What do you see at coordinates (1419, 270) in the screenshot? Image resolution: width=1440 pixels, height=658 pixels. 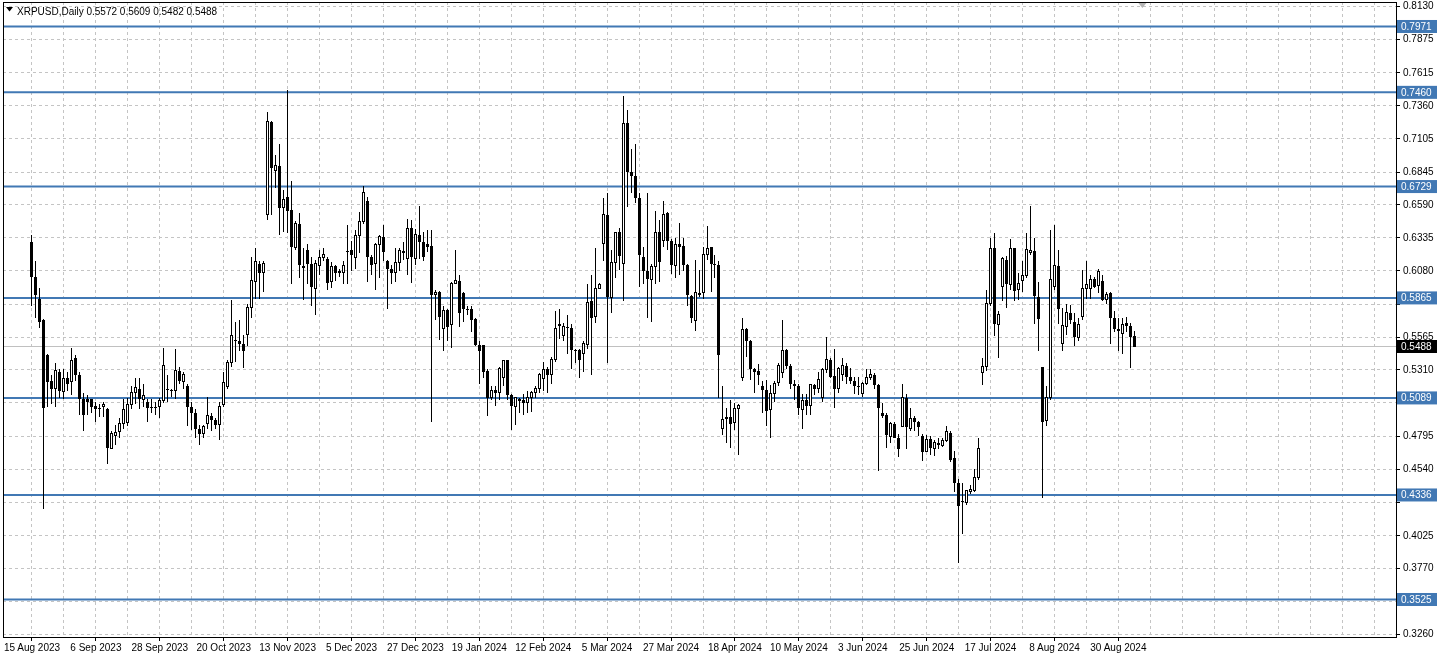 I see `y-tick-label: 0.6080` at bounding box center [1419, 270].